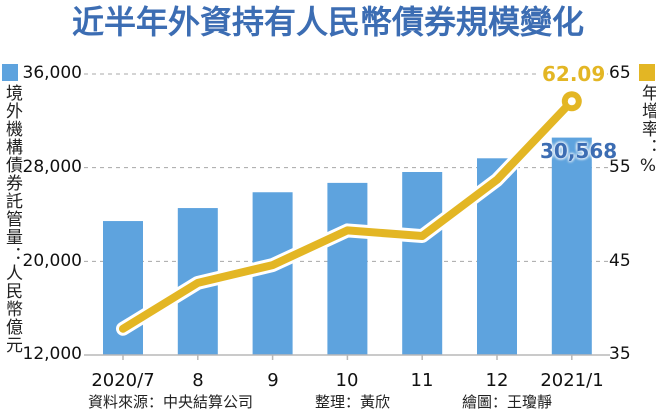 The height and width of the screenshot is (412, 656). What do you see at coordinates (347, 380) in the screenshot?
I see `x-tick-10: 10` at bounding box center [347, 380].